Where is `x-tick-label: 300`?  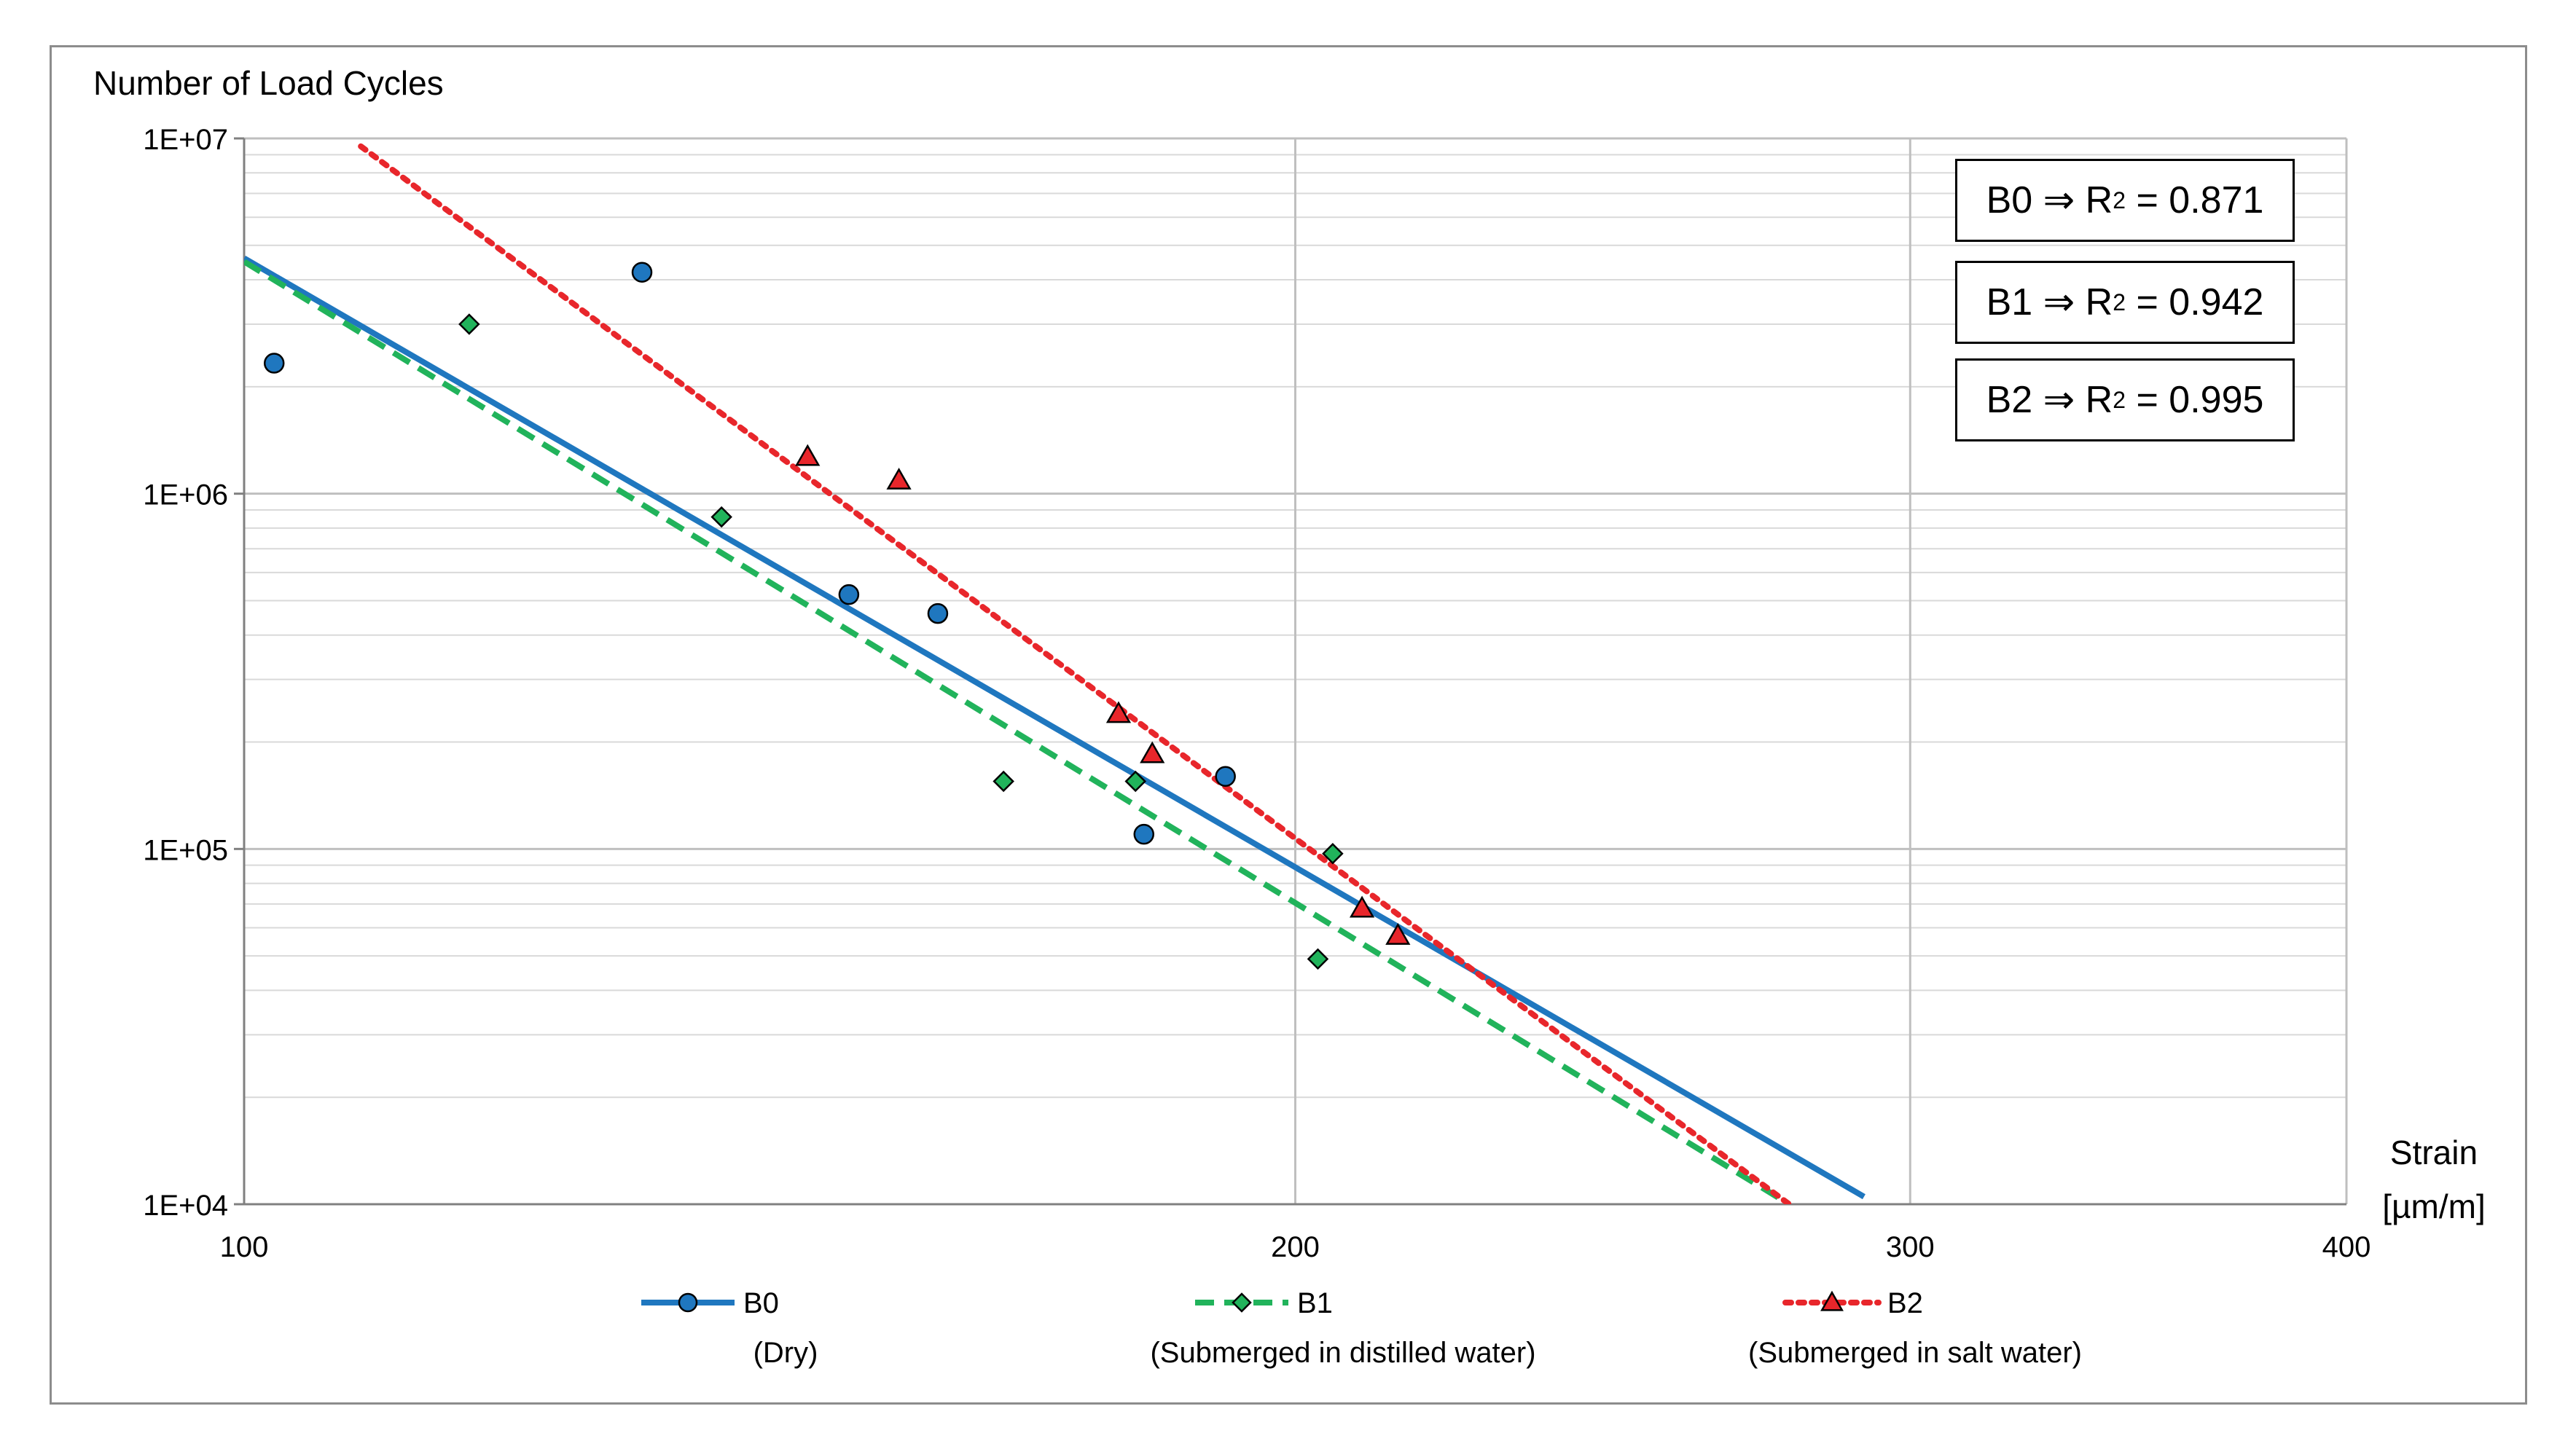
x-tick-label: 300 is located at coordinates (1910, 1247).